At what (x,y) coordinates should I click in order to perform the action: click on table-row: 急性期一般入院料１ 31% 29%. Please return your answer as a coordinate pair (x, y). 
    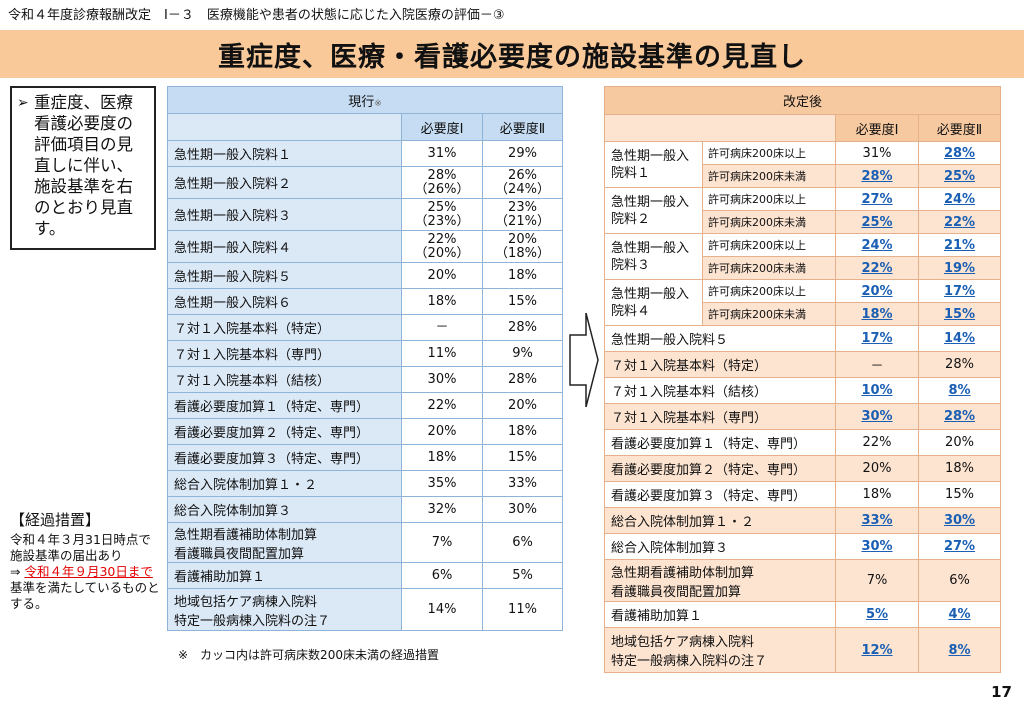
    Looking at the image, I should click on (365, 153).